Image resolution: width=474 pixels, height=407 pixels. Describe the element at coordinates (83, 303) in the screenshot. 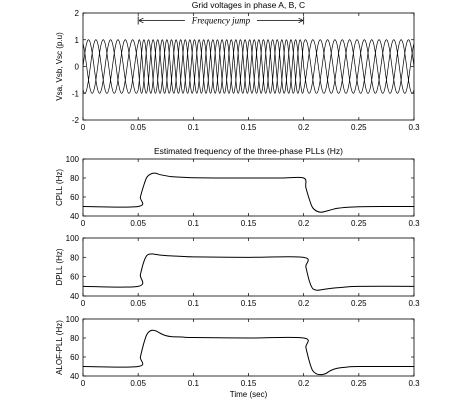

I see `dpll-x-tick-label: 0` at that location.